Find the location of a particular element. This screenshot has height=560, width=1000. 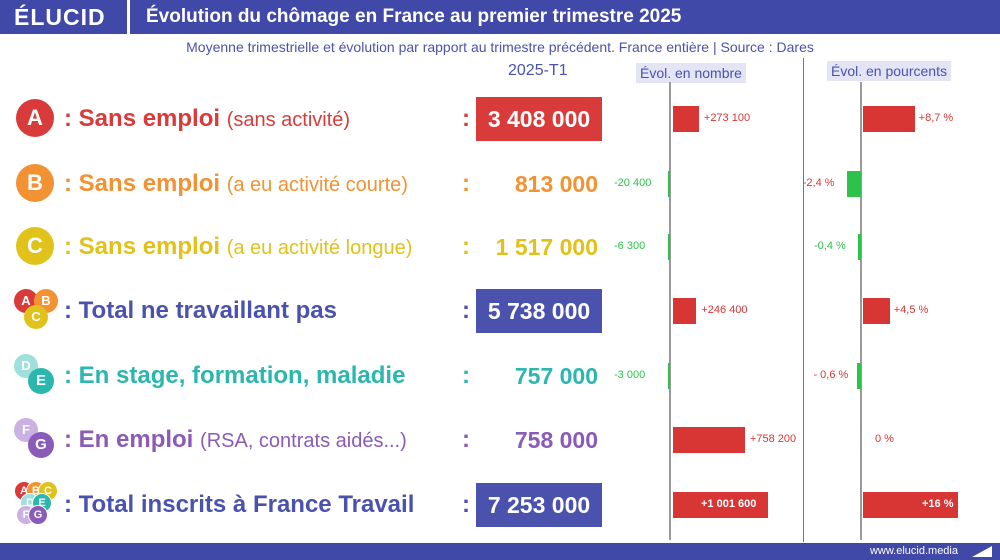

evol-pct-axis is located at coordinates (861, 311).